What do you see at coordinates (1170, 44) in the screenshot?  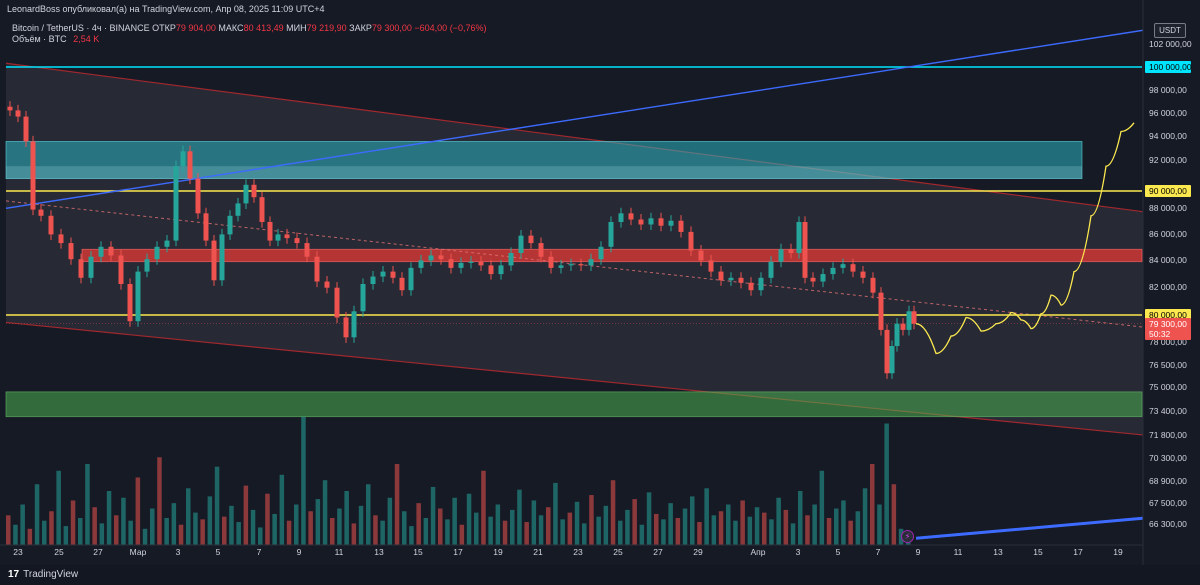 I see `y-tick-label: 102 000,00` at bounding box center [1170, 44].